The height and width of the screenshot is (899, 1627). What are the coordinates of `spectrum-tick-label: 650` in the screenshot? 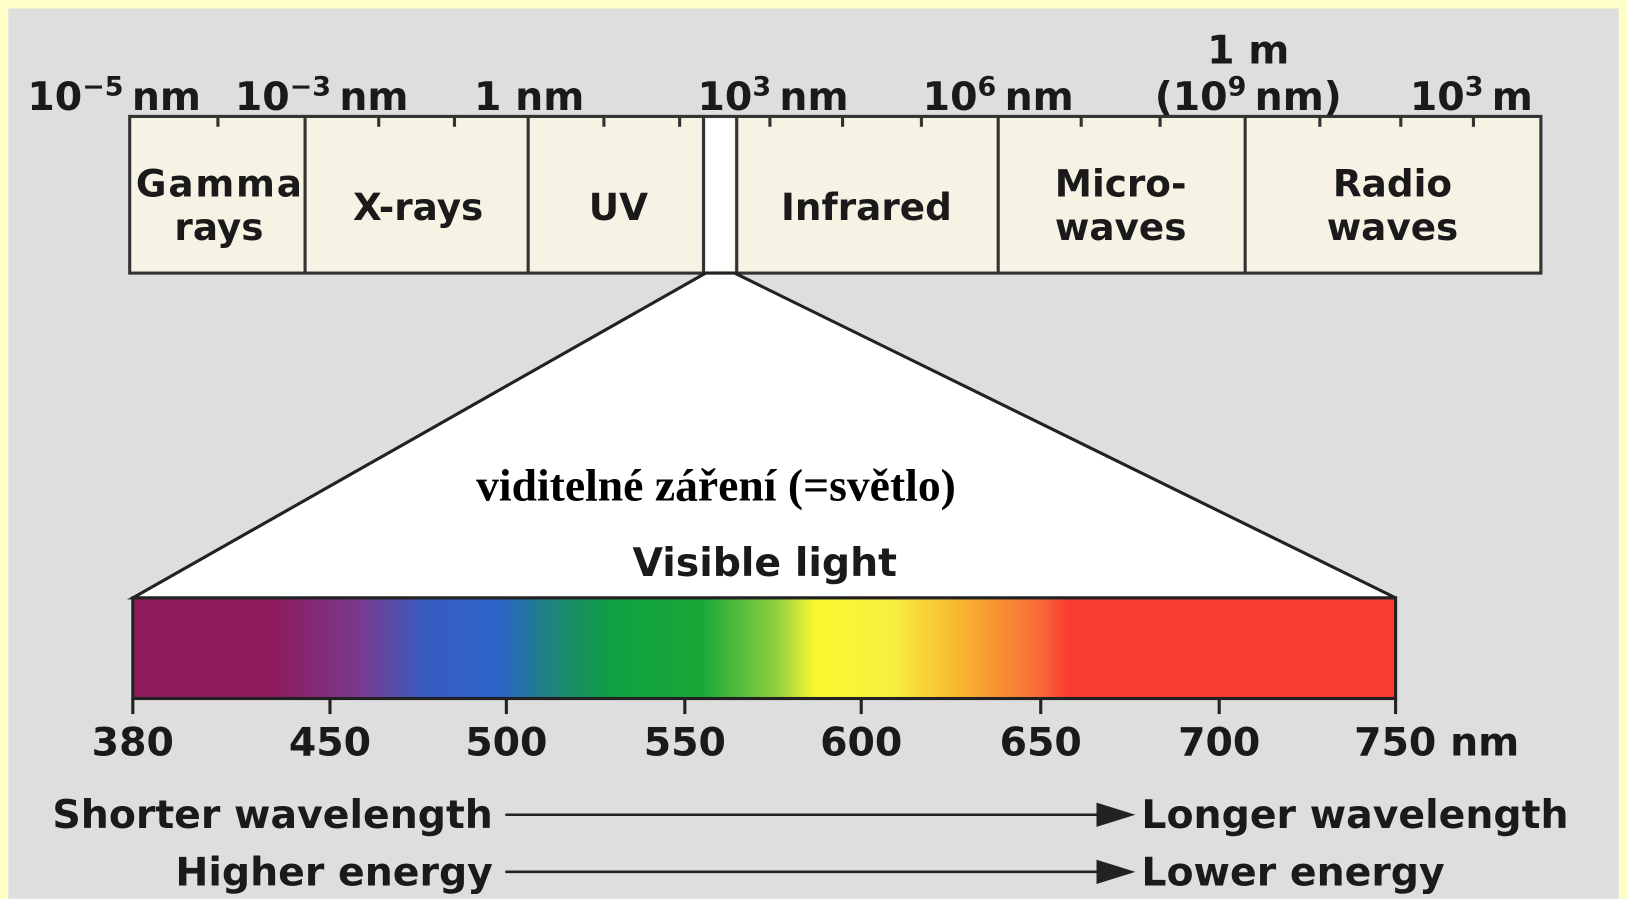 It's located at (1041, 743).